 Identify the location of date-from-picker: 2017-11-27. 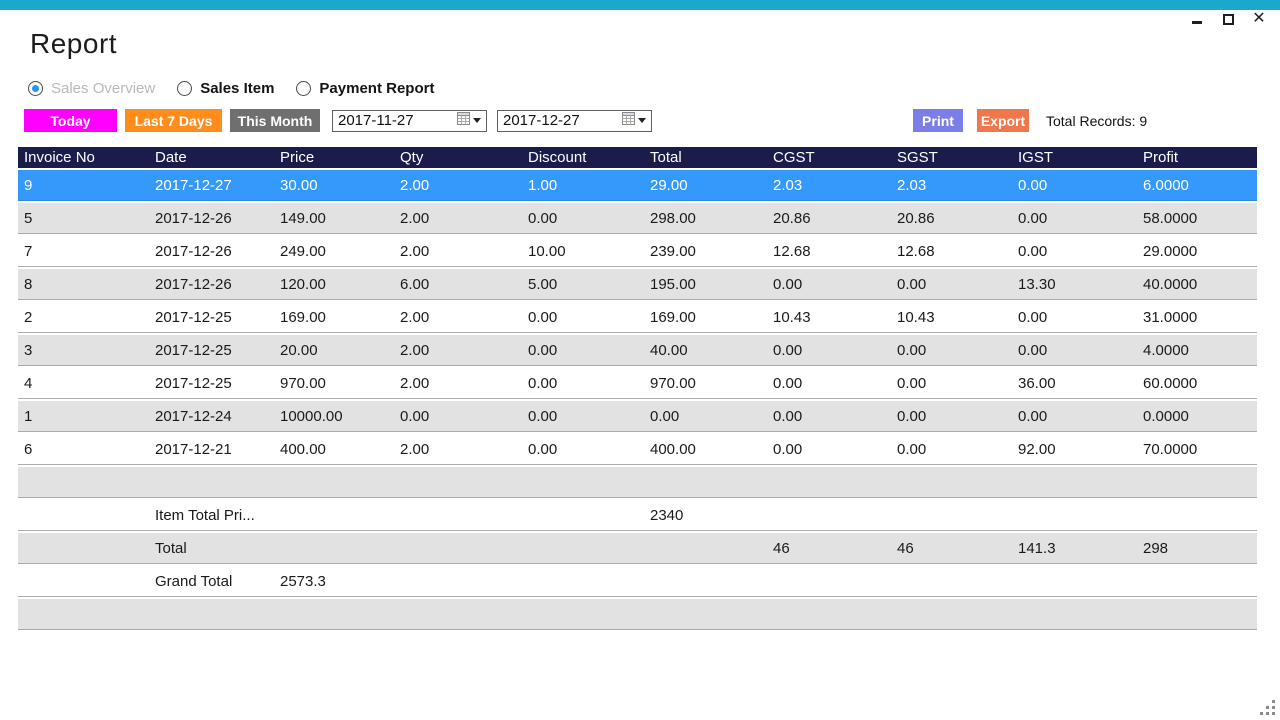
(409, 120).